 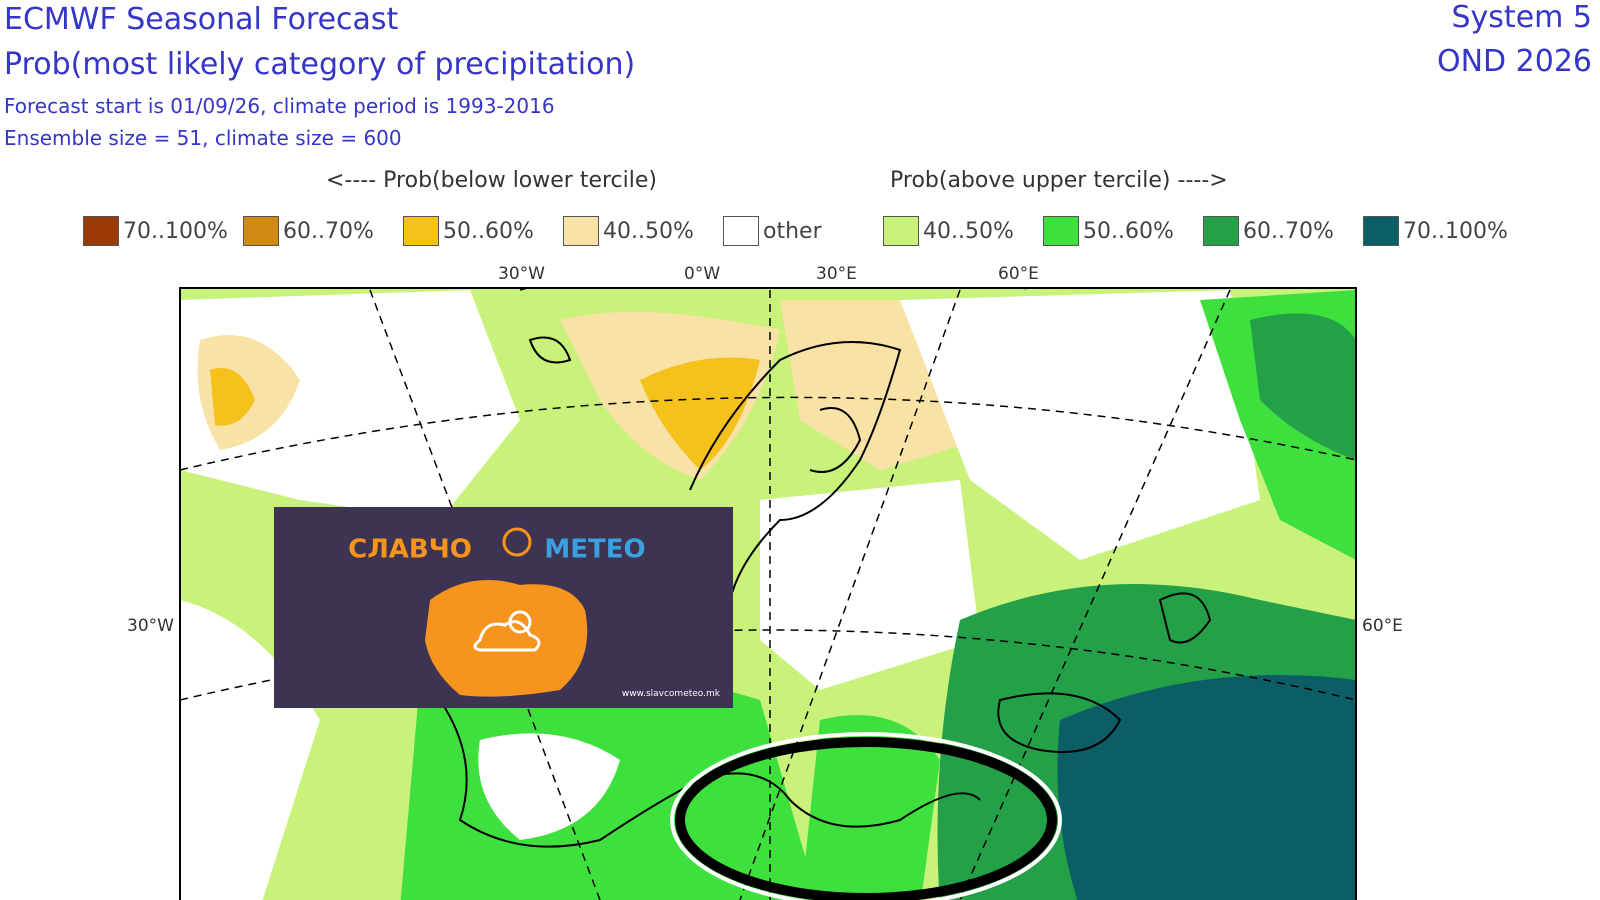 What do you see at coordinates (203, 138) in the screenshot?
I see `info-line: Ensemble size = 51, climate size = 600` at bounding box center [203, 138].